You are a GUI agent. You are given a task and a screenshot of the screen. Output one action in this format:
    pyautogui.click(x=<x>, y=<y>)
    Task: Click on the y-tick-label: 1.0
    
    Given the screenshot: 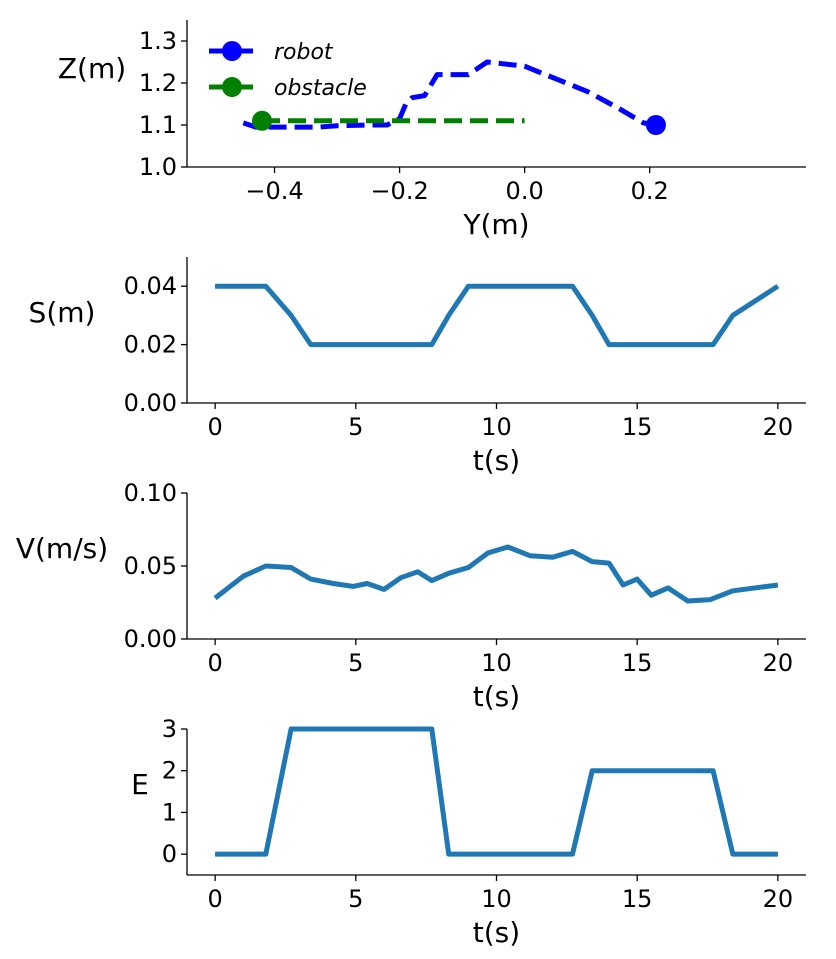 What is the action you would take?
    pyautogui.click(x=158, y=167)
    